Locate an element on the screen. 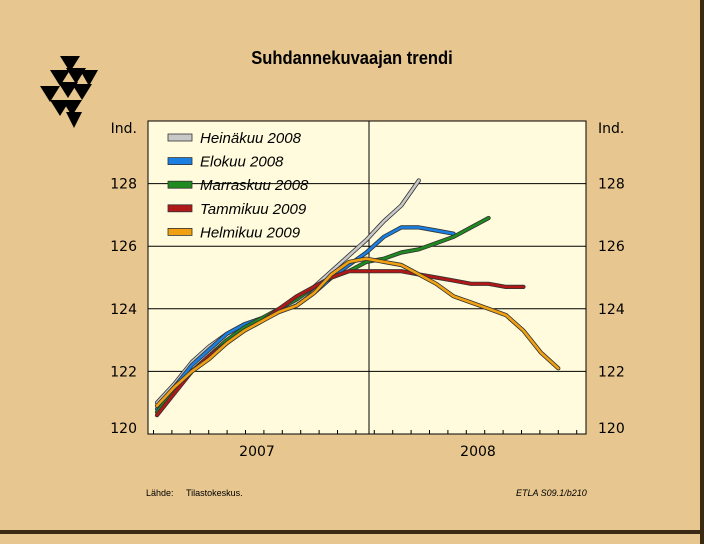  x-axis-ticks: 2007 2008 is located at coordinates (367, 452).